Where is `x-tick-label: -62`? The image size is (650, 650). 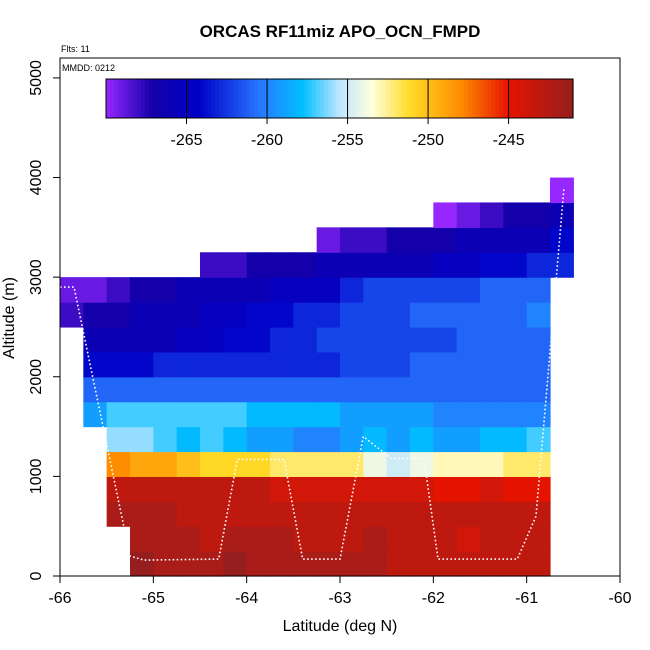
x-tick-label: -62 is located at coordinates (433, 598).